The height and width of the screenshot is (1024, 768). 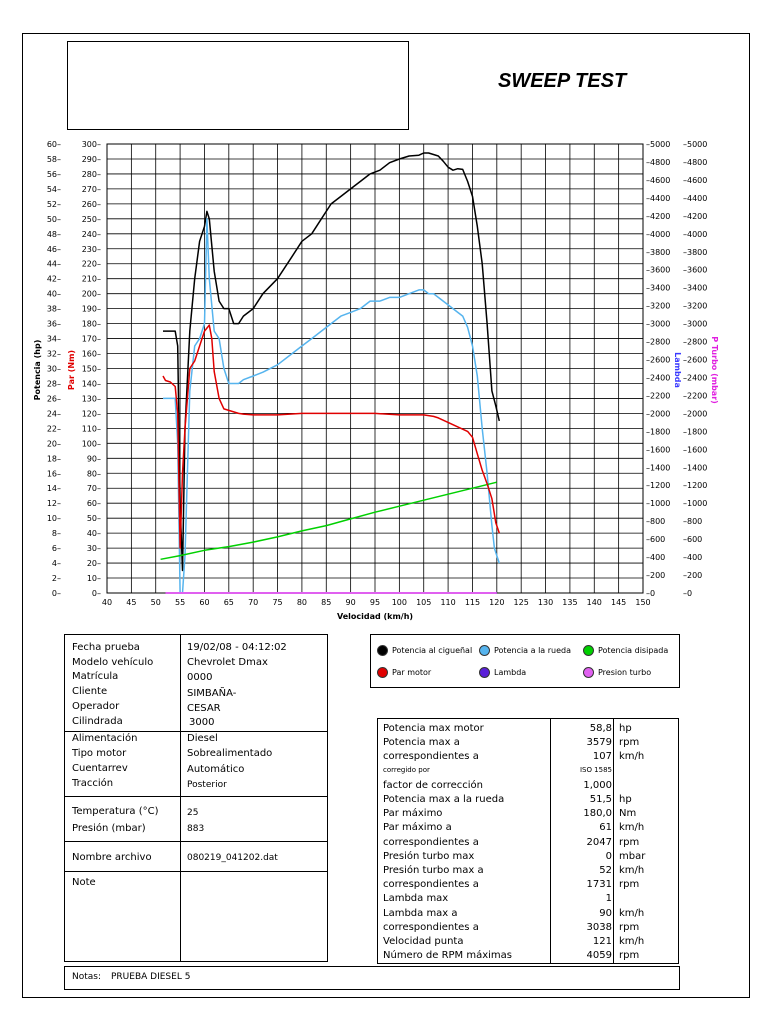 What do you see at coordinates (54, 144) in the screenshot?
I see `y-tick-label-potencia: 60–` at bounding box center [54, 144].